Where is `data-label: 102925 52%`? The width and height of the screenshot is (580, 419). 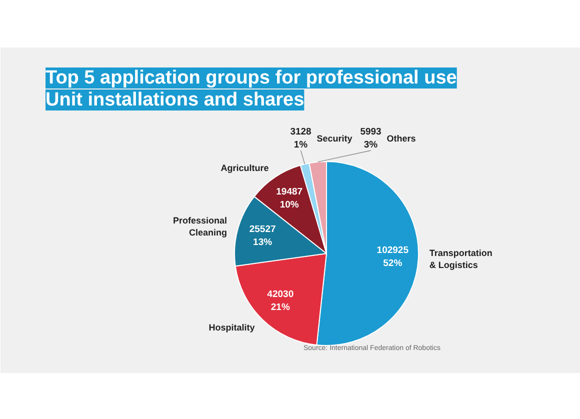 data-label: 102925 52% is located at coordinates (393, 257).